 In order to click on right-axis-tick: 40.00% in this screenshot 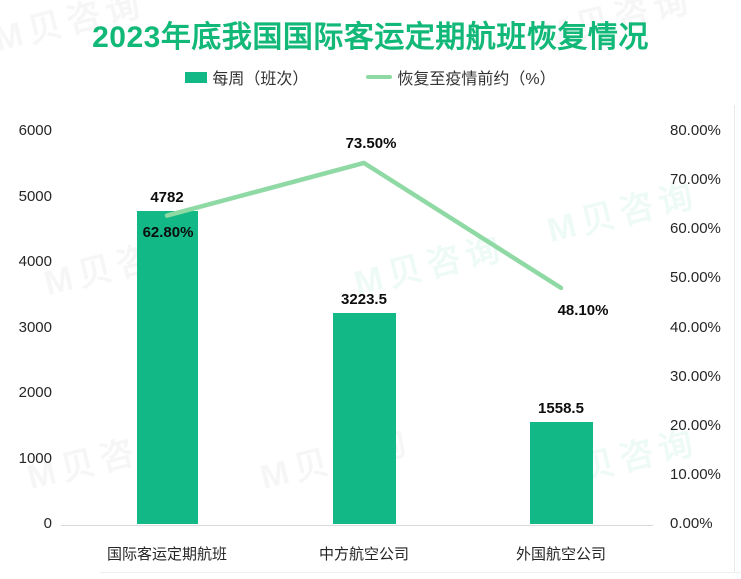, I will do `click(695, 327)`.